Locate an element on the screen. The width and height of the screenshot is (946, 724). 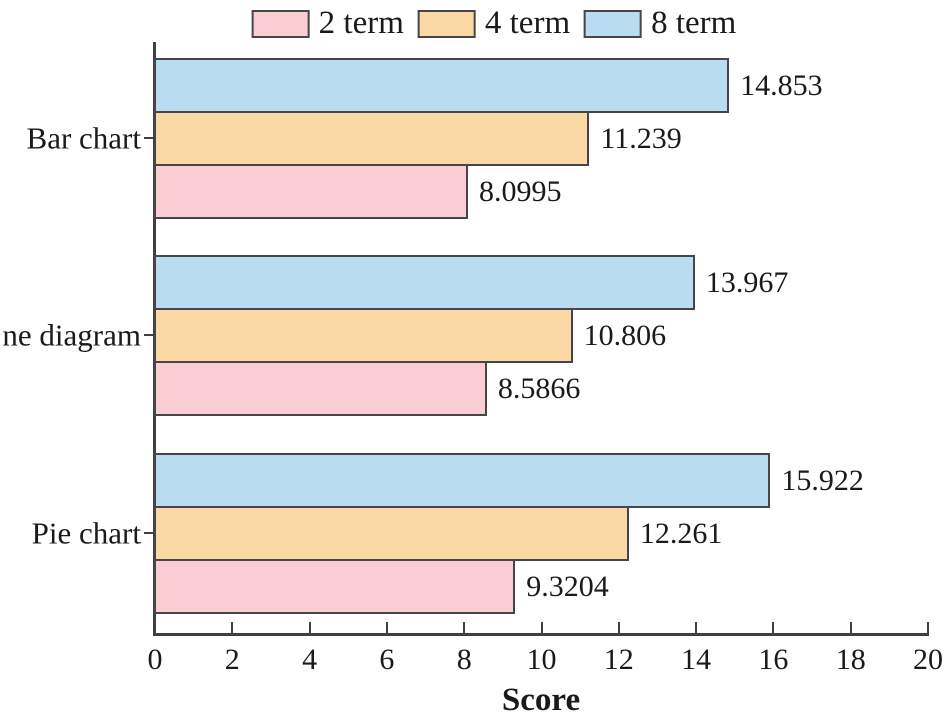
x-axis-title: Score is located at coordinates (541, 700).